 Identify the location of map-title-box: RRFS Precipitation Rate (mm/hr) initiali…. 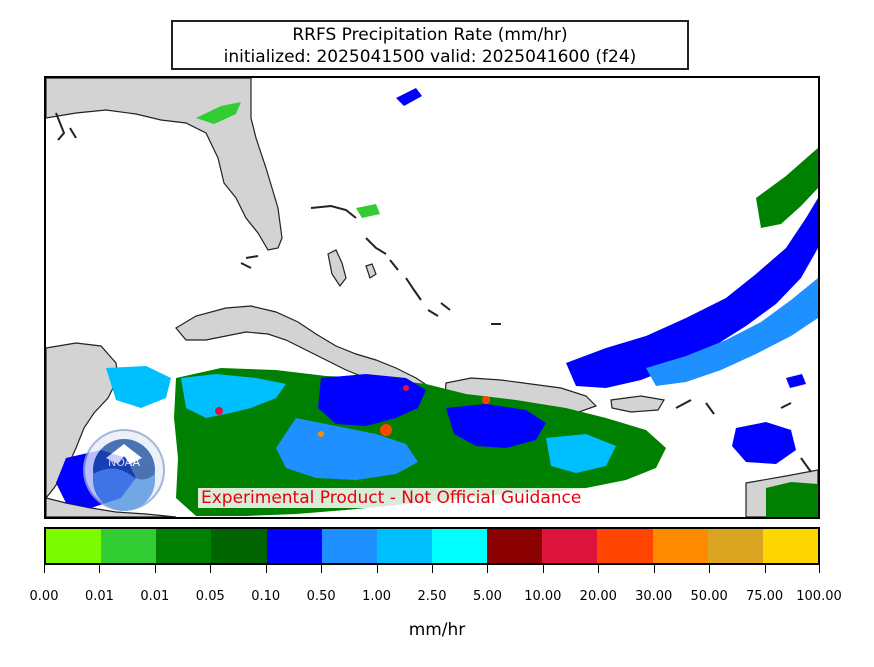
(430, 45).